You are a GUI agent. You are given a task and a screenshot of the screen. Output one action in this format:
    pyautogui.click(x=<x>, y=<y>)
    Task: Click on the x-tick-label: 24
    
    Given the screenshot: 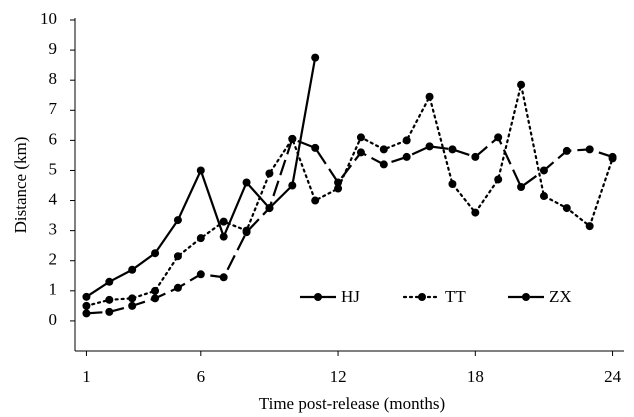 What is the action you would take?
    pyautogui.click(x=613, y=376)
    